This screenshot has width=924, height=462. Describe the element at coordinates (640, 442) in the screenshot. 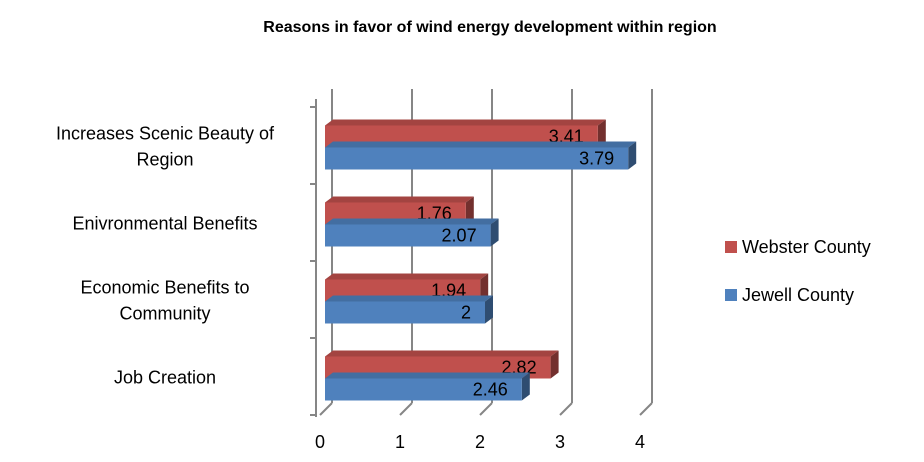

I see `x-tick-label: 4` at that location.